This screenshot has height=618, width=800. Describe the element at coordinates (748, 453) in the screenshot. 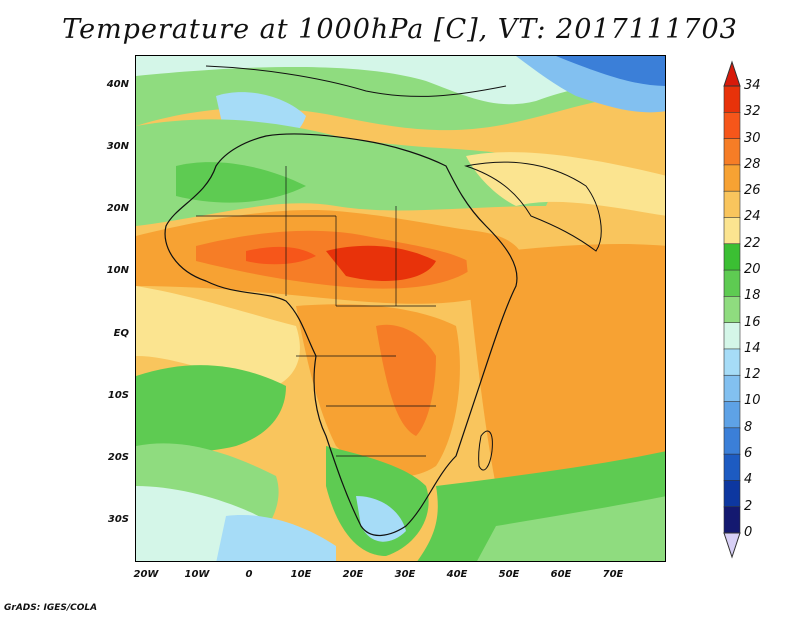

I see `colorbar-label-6: 6` at that location.